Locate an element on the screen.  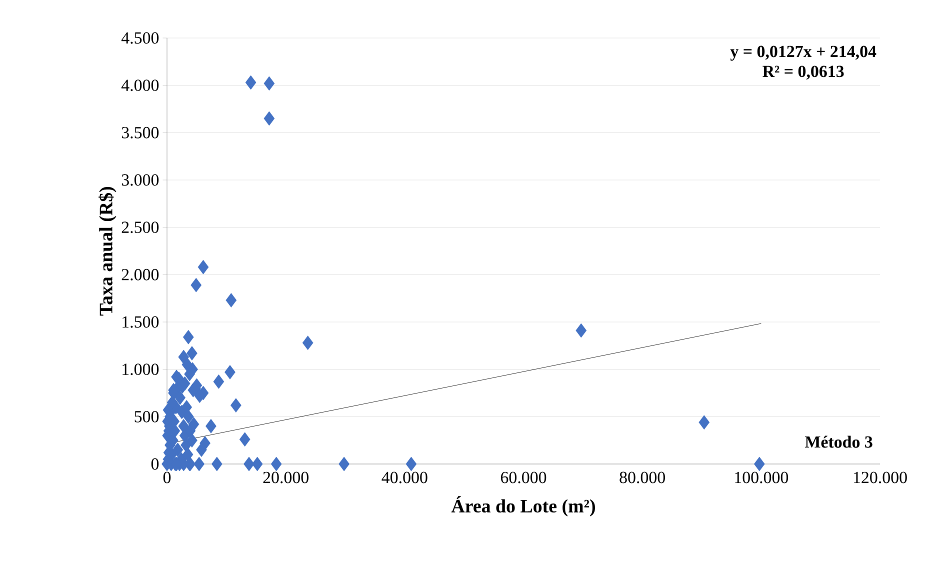
y-tick-label: 2.500 is located at coordinates (140, 228).